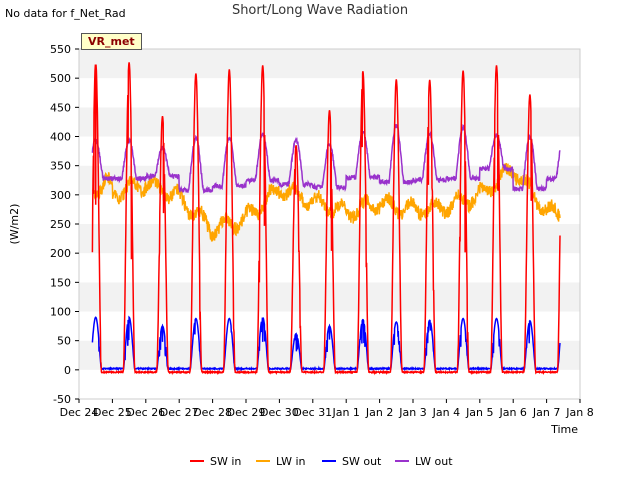 This screenshot has width=640, height=480. Describe the element at coordinates (60, 78) in the screenshot. I see `y-tick-label: 500` at that location.